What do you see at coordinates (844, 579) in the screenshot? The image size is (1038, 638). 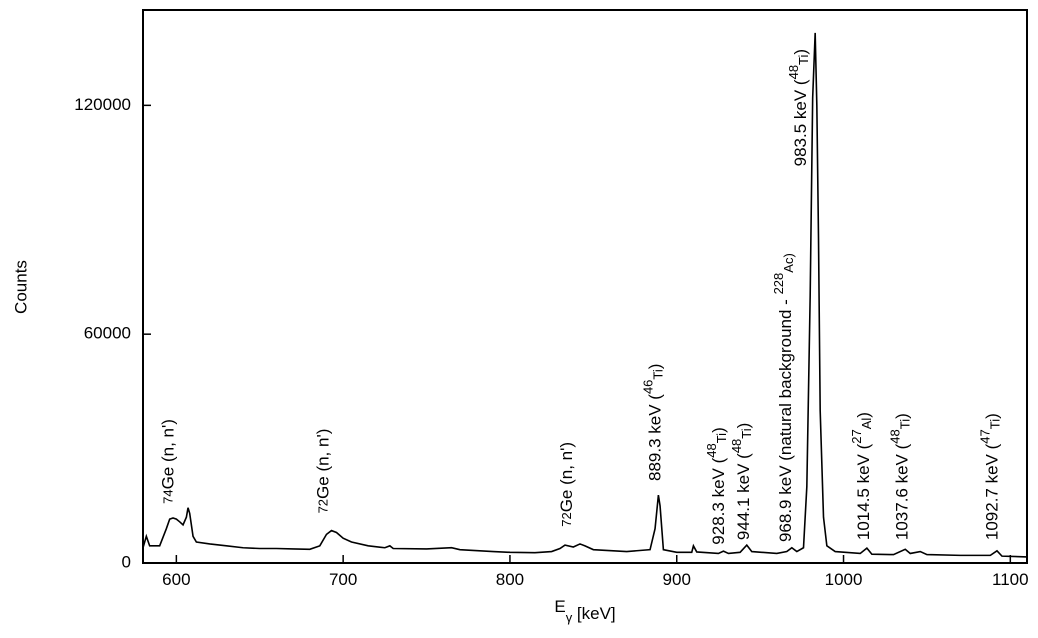 I see `x-tick-label: 1000` at bounding box center [844, 579].